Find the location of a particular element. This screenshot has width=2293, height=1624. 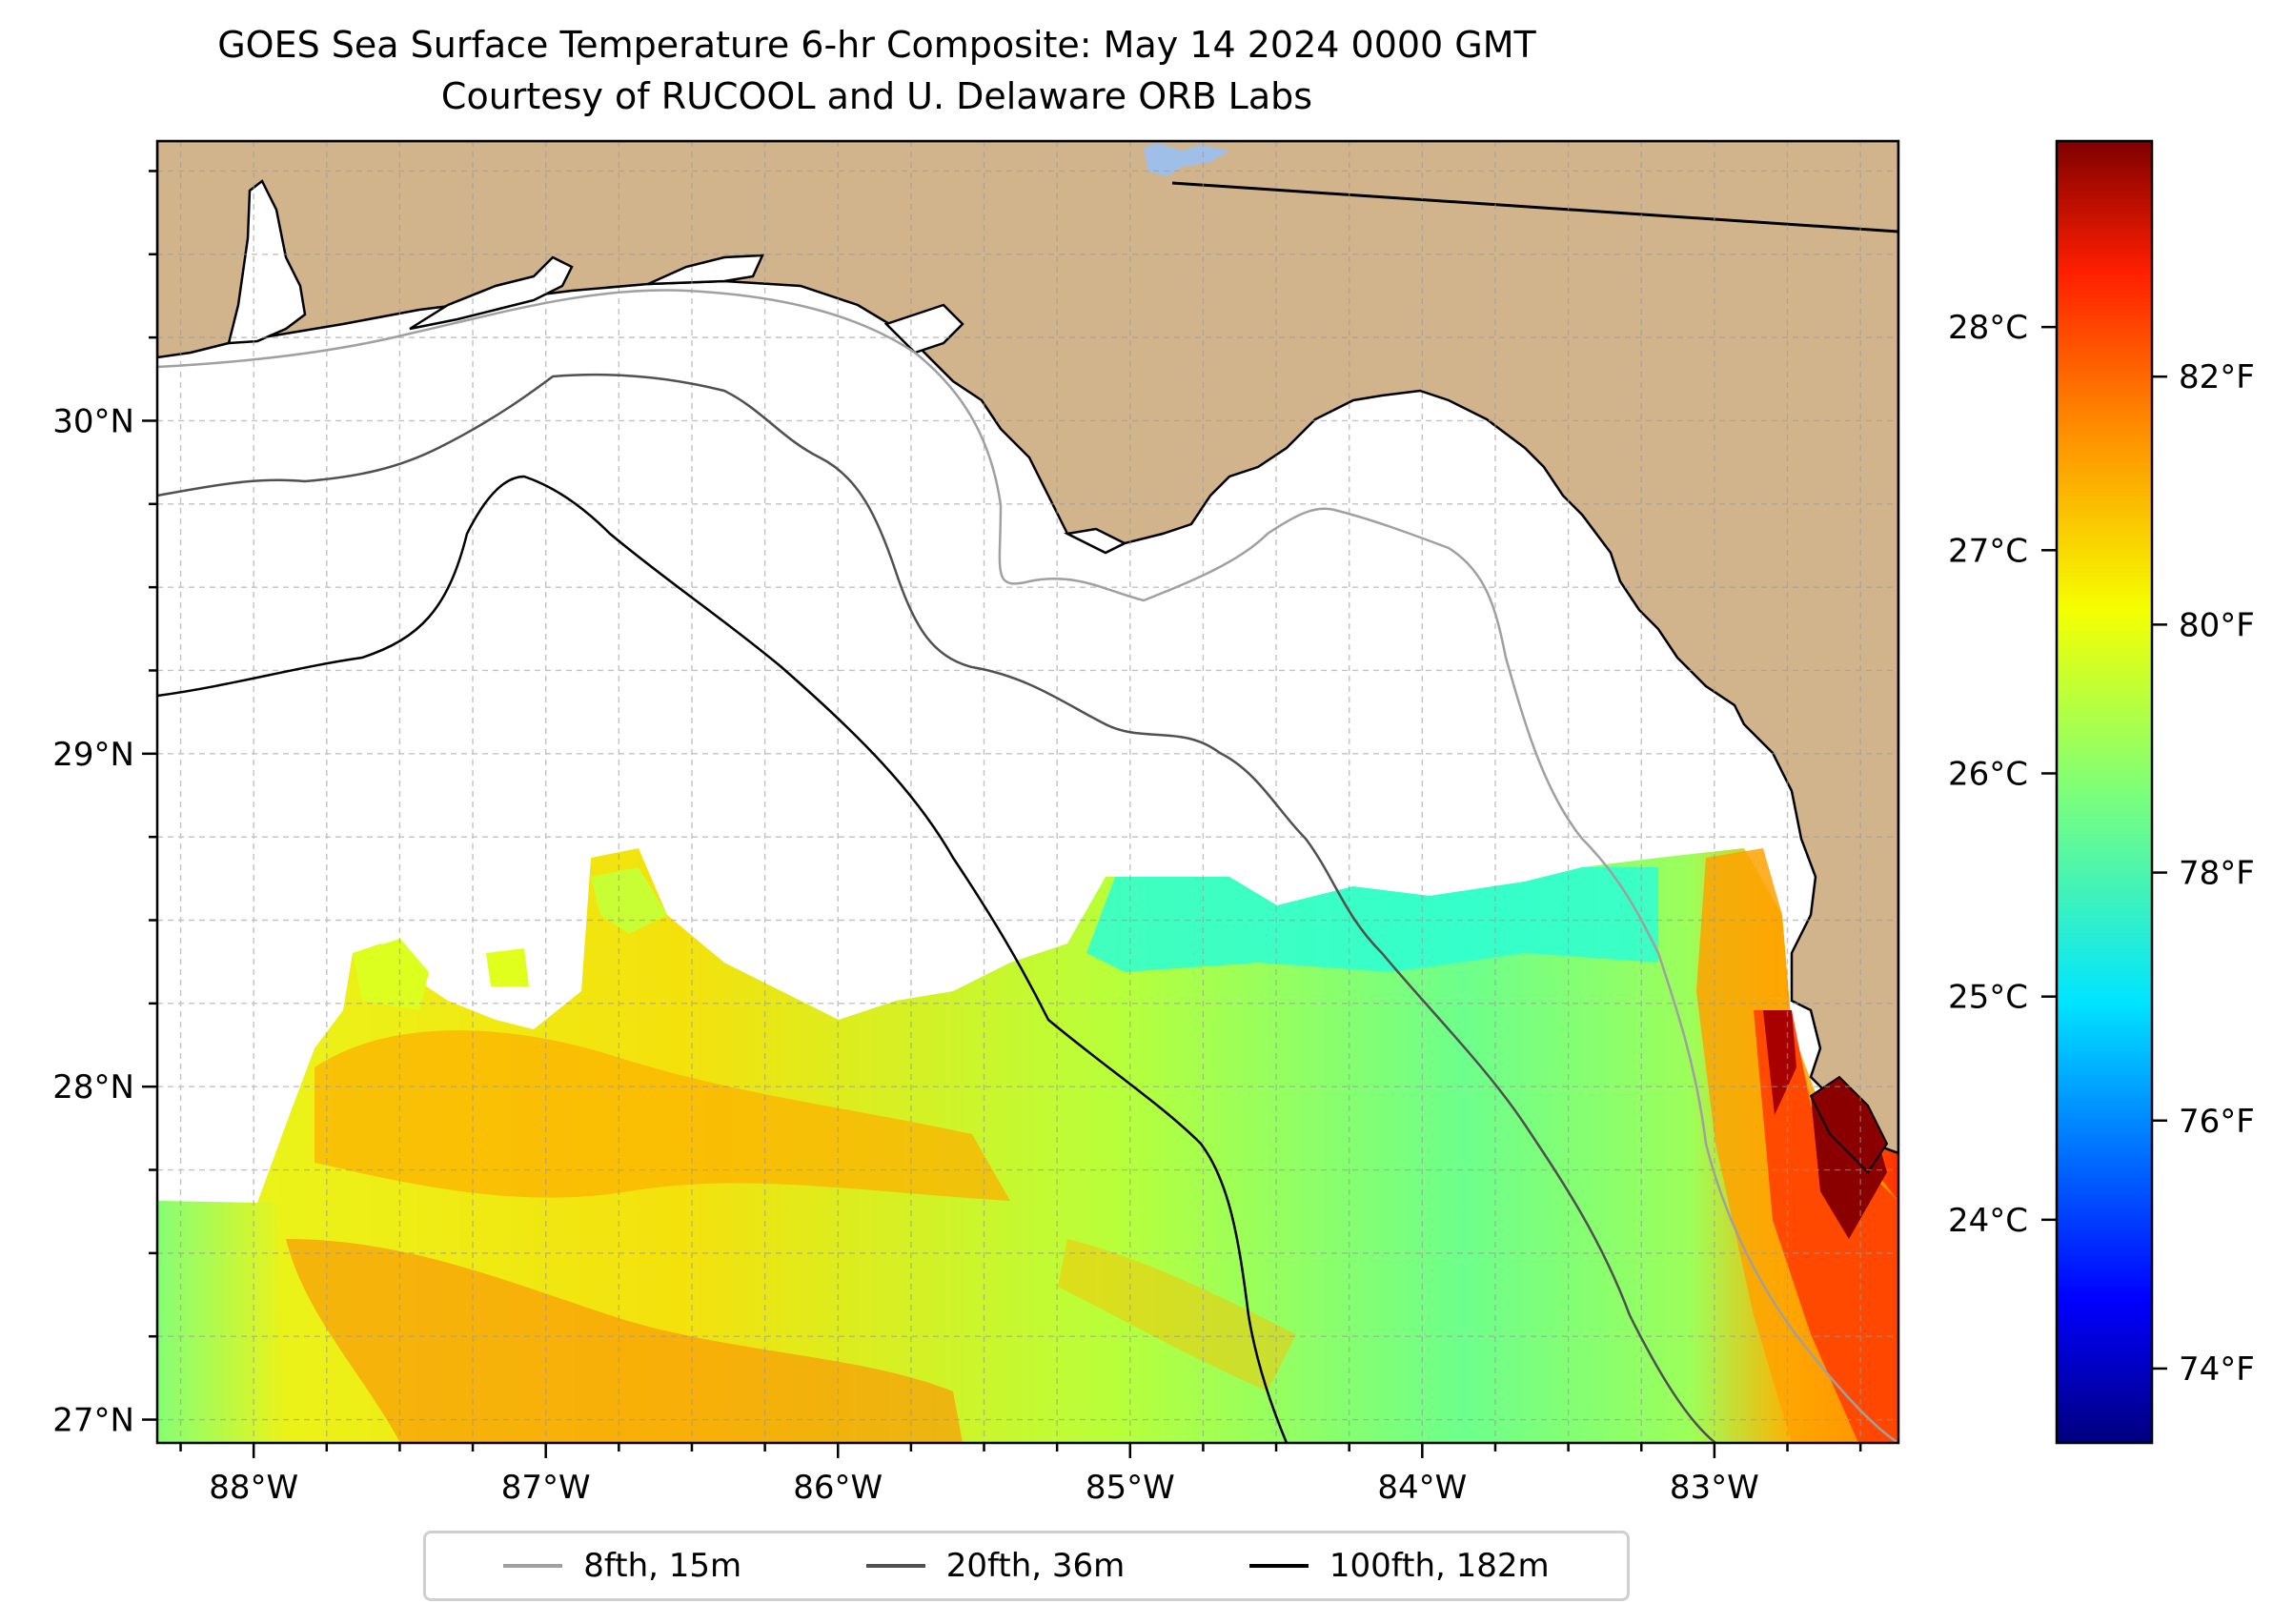

celsius-tick-label: 24°C is located at coordinates (1988, 1221).